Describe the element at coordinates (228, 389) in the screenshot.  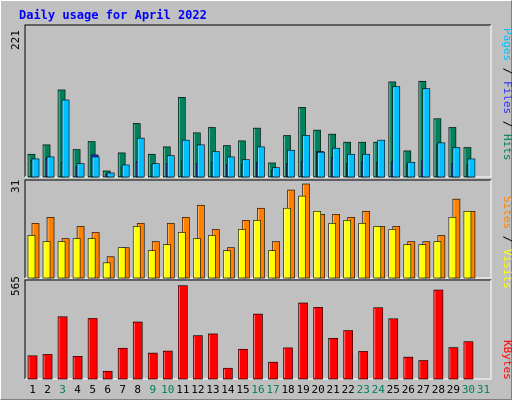
I see `day-label: 14` at that location.